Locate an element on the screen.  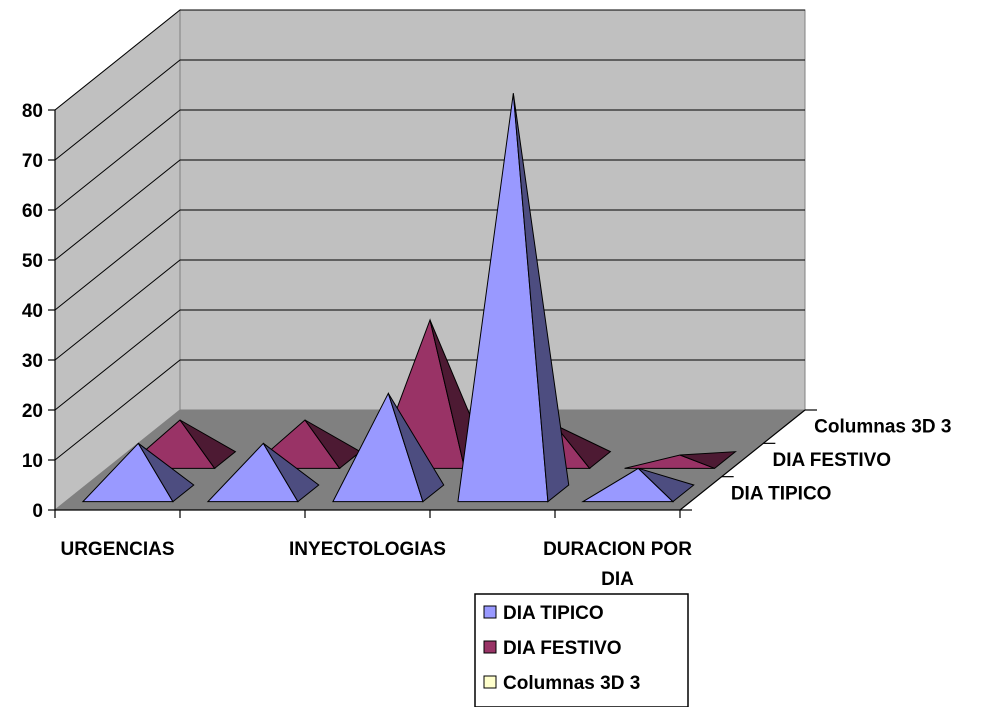
y-tick-label: 40 is located at coordinates (32, 311).